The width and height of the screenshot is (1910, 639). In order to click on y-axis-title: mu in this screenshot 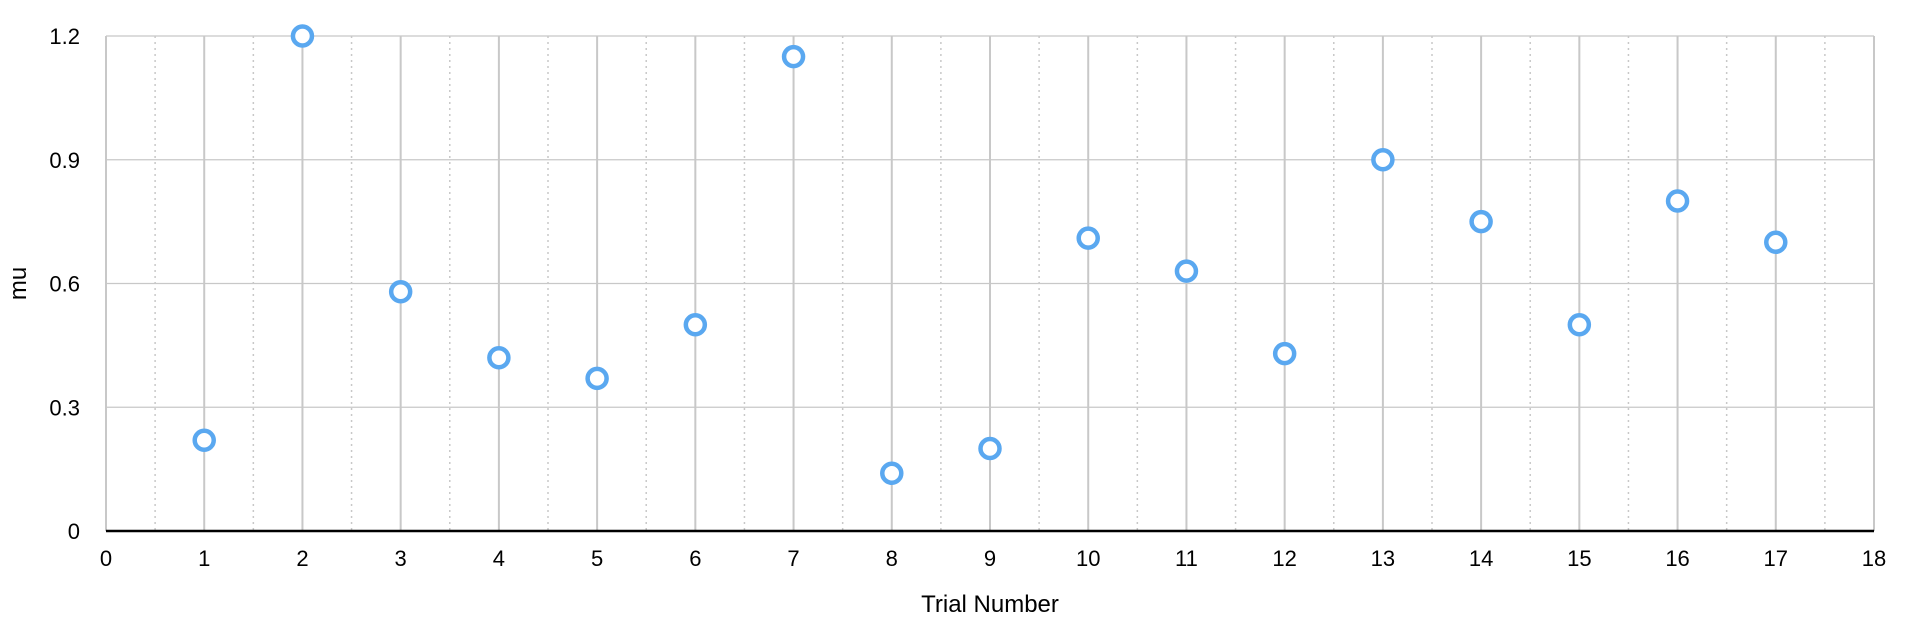, I will do `click(18, 283)`.